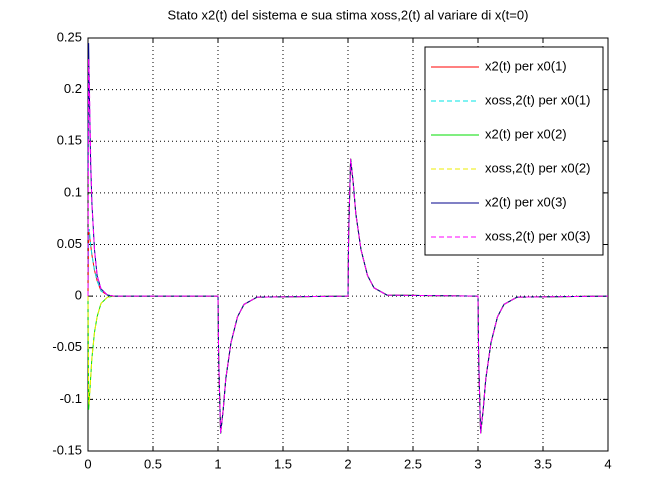  What do you see at coordinates (69, 140) in the screenshot?
I see `y-tick-label: 0.15` at bounding box center [69, 140].